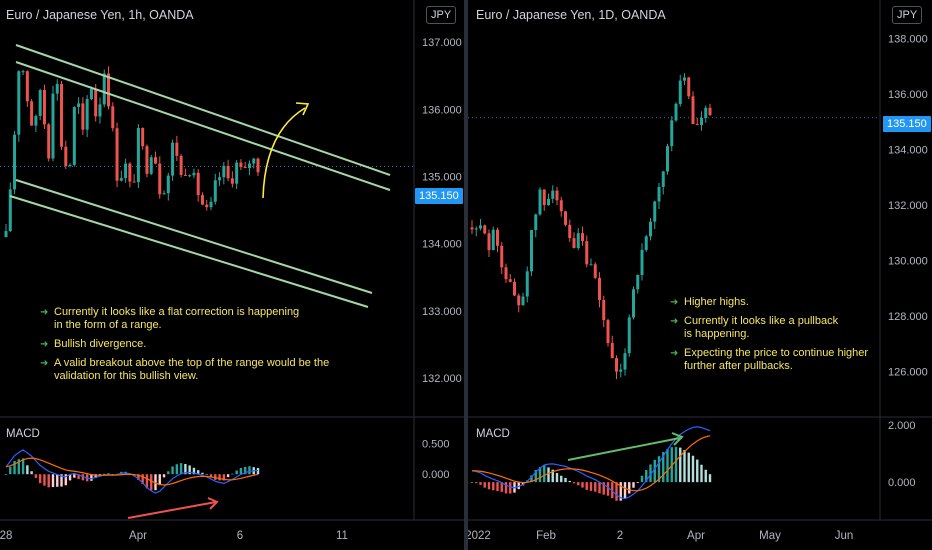  Describe the element at coordinates (302, 109) in the screenshot. I see `breakout-arrowhead-icon` at that location.